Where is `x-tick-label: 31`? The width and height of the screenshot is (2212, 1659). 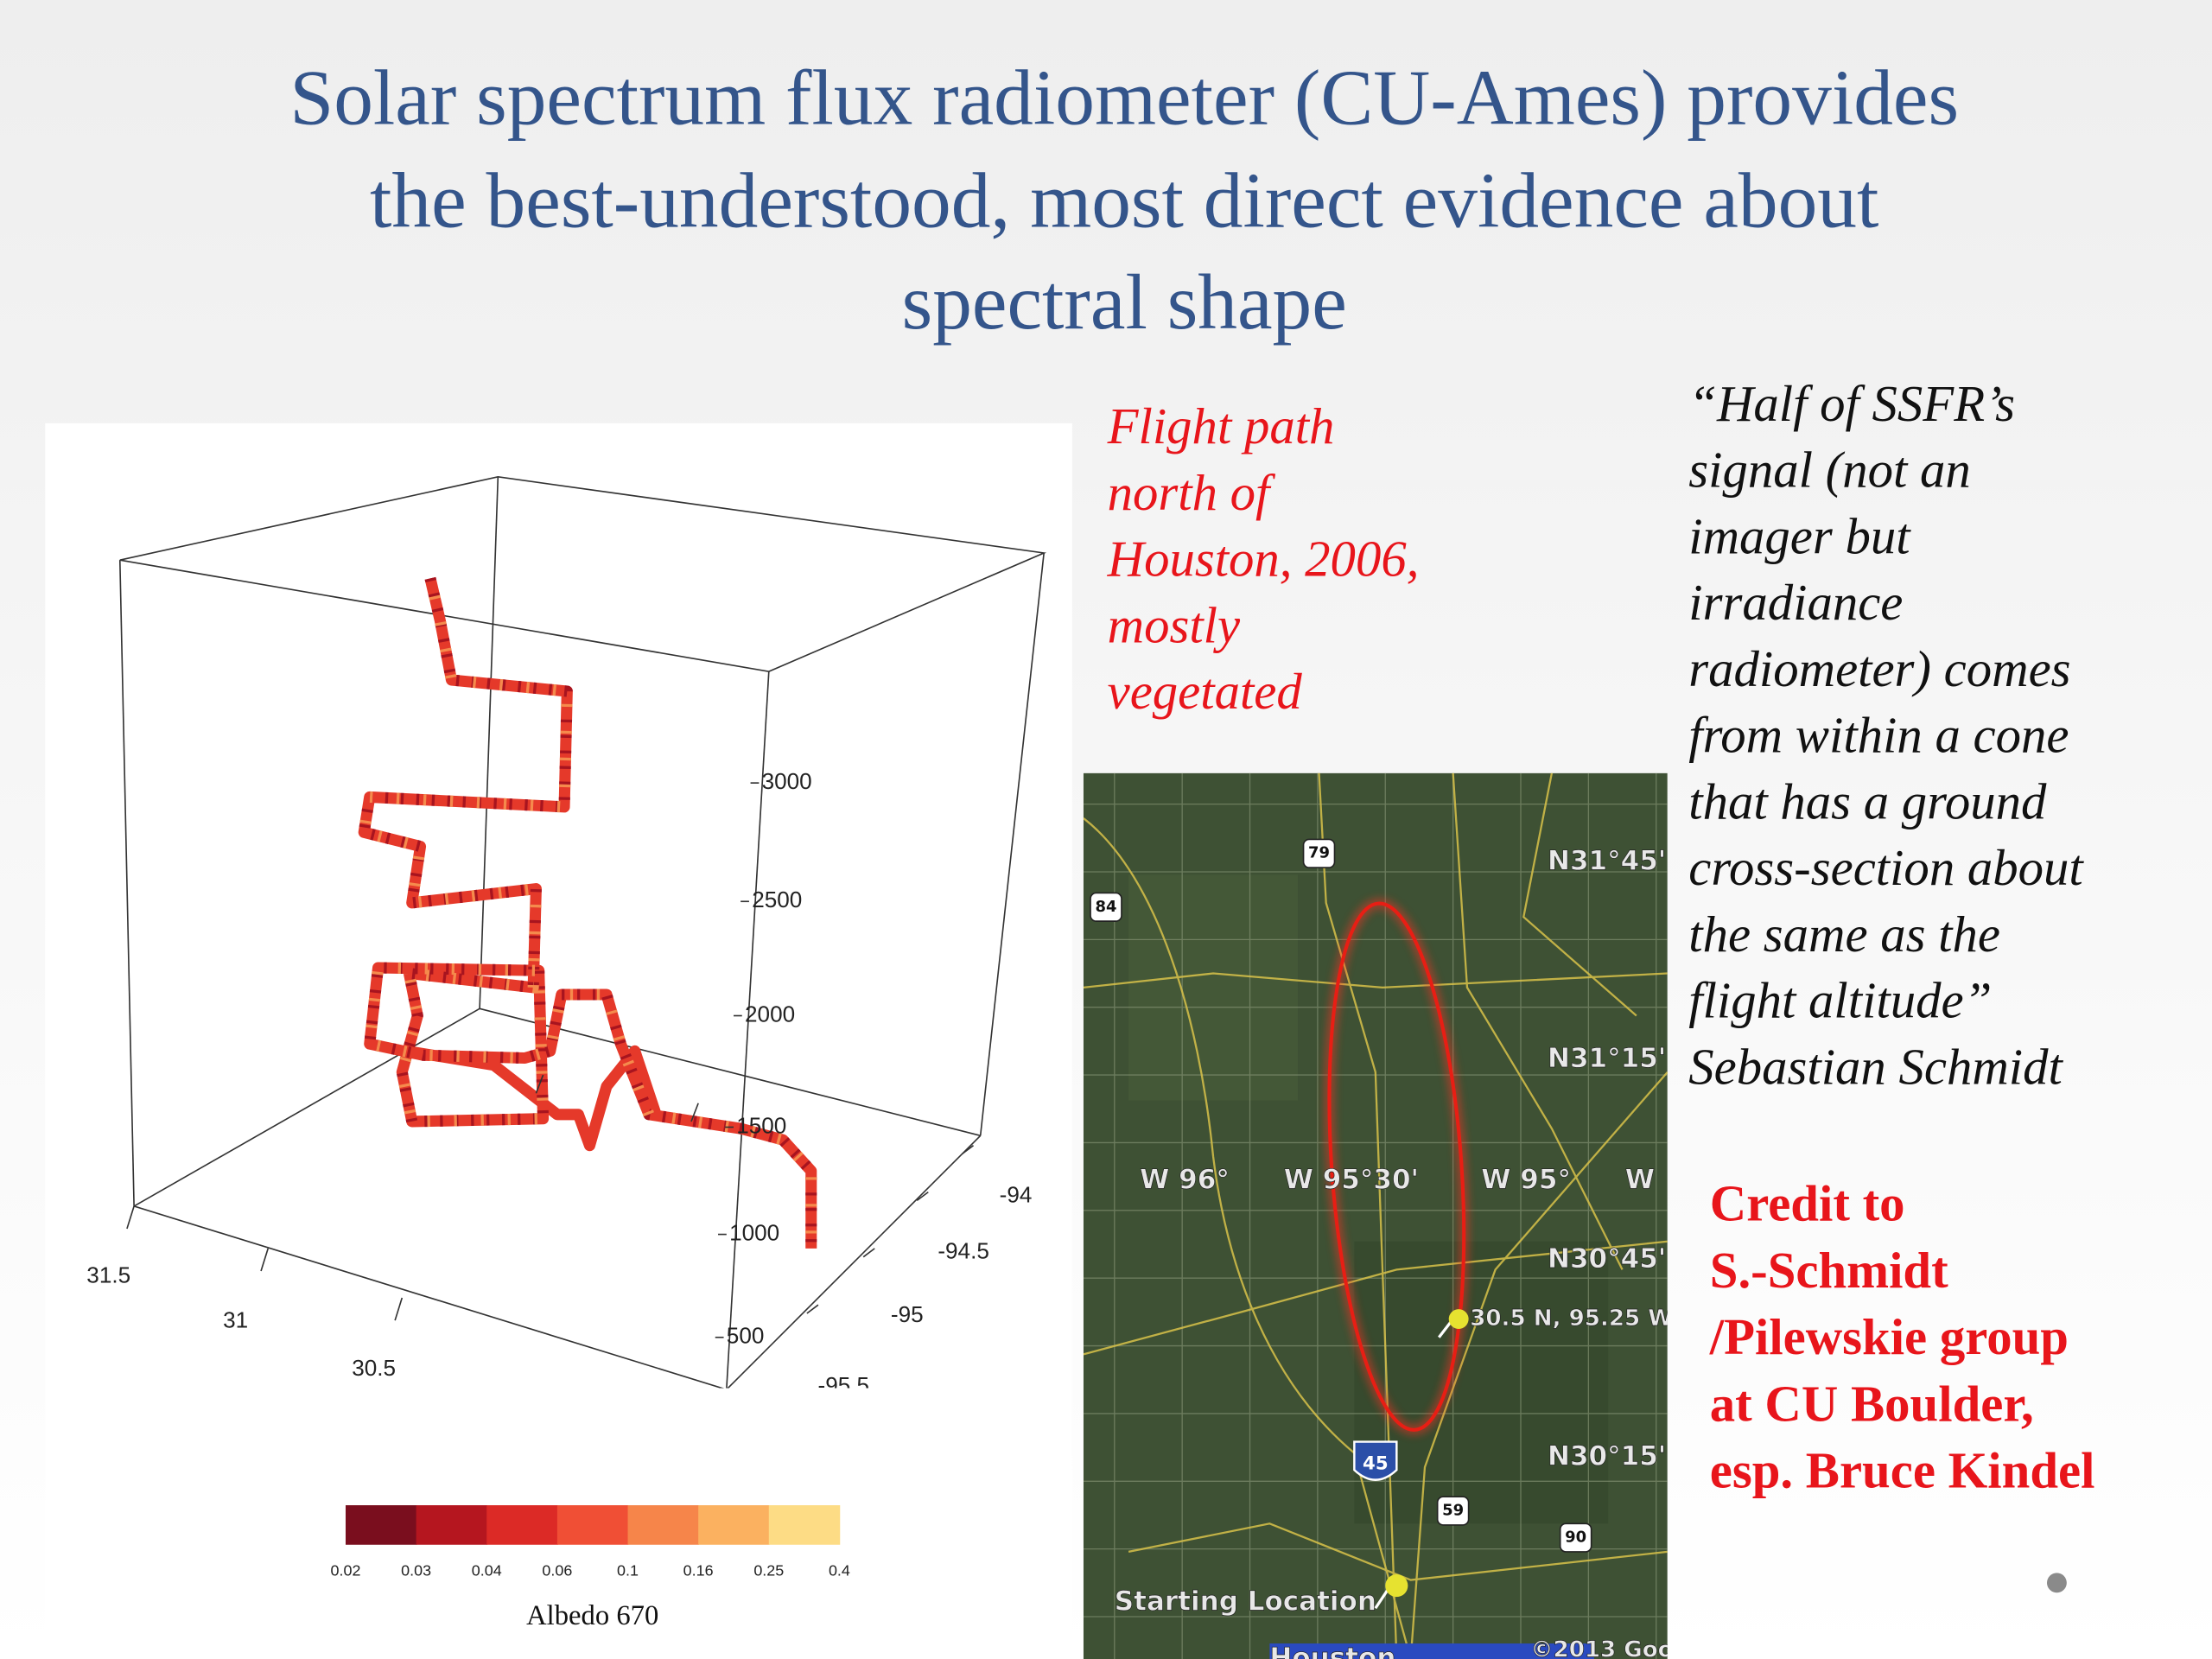
x-tick-label: 31 is located at coordinates (235, 1320).